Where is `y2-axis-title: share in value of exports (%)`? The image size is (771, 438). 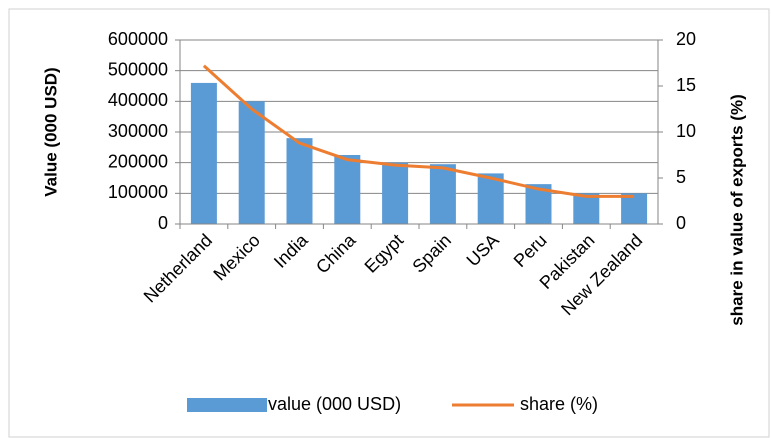
y2-axis-title: share in value of exports (%) is located at coordinates (736, 209).